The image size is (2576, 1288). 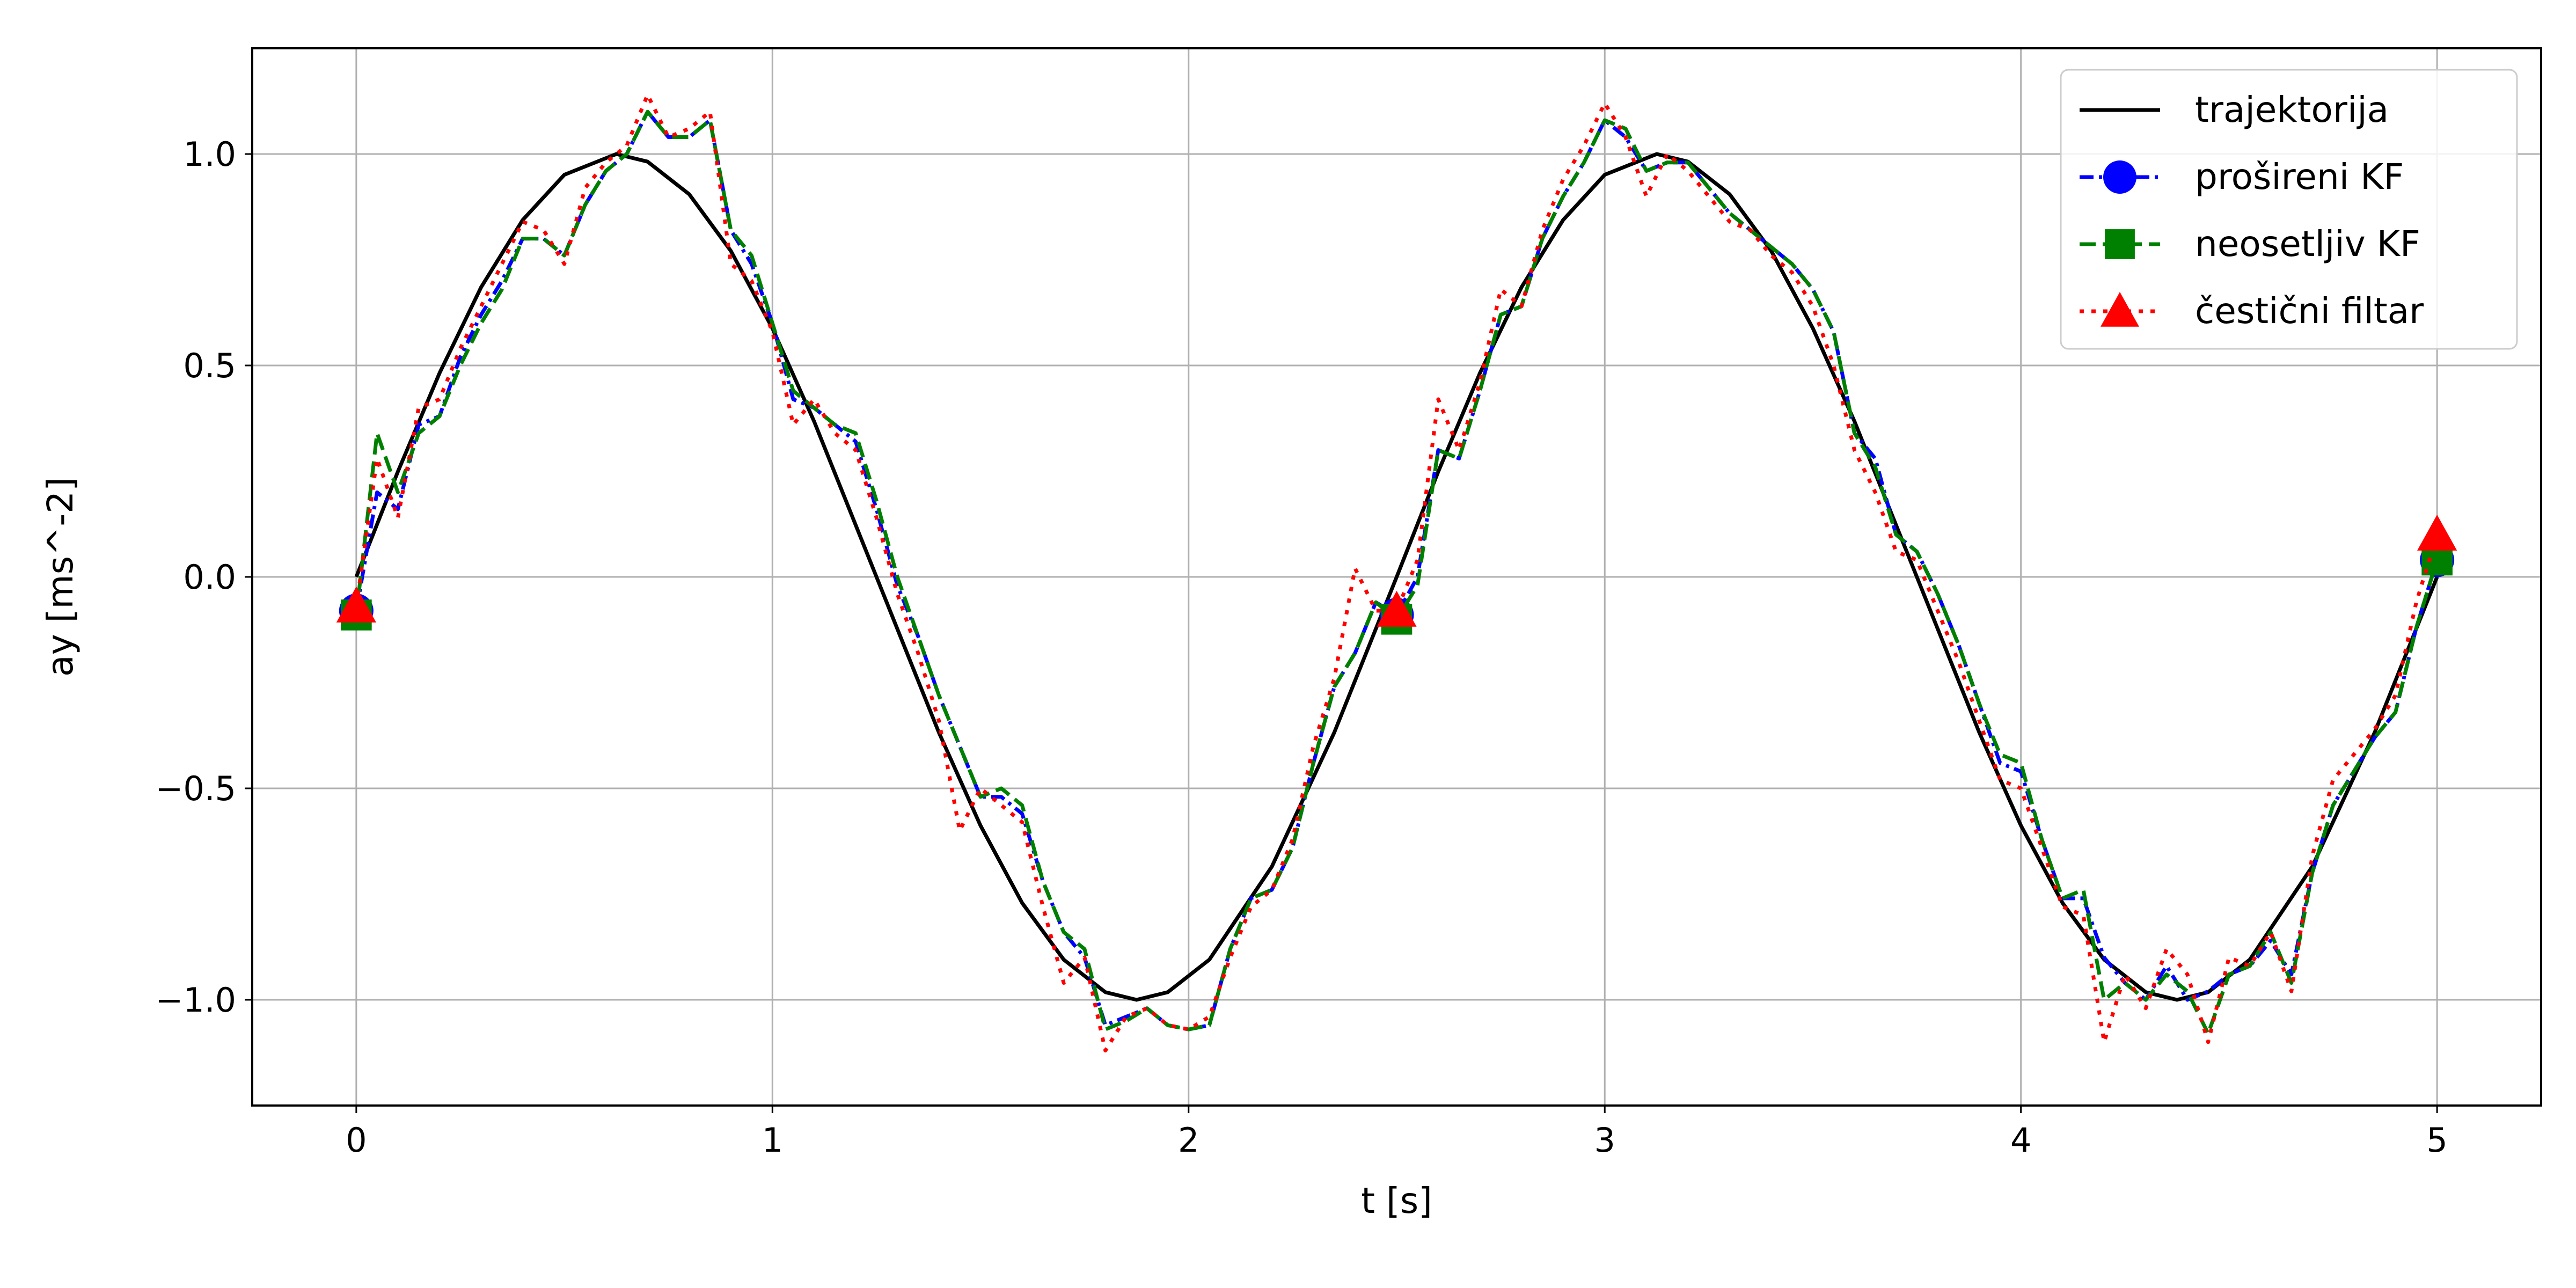 What do you see at coordinates (1396, 1200) in the screenshot?
I see `x-axis-label: t [s]` at bounding box center [1396, 1200].